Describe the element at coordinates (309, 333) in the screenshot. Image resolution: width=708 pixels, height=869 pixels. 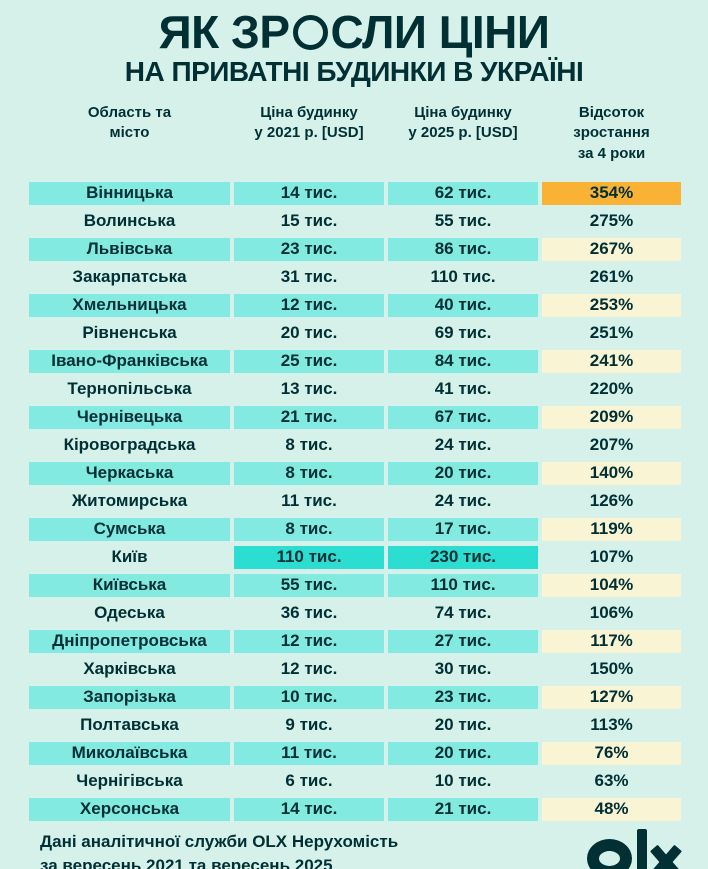
I see `price-2021-cell: 20 тис.` at that location.